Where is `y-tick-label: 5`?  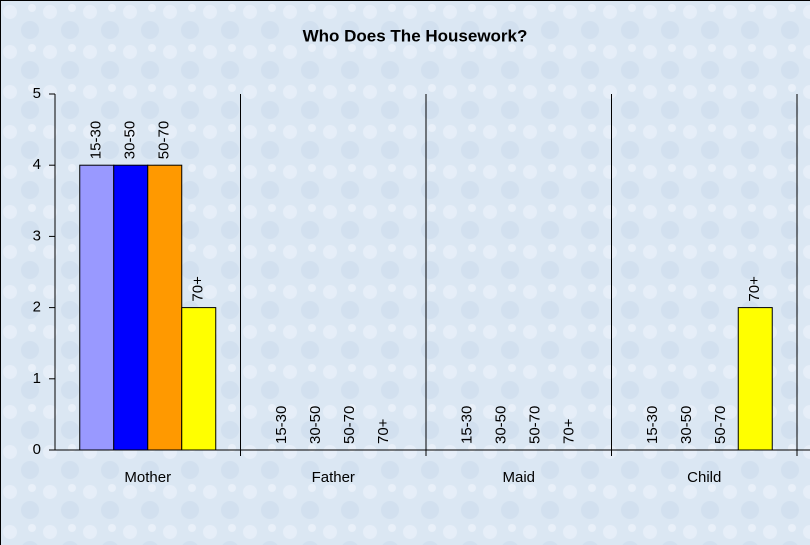
y-tick-label: 5 is located at coordinates (37, 93).